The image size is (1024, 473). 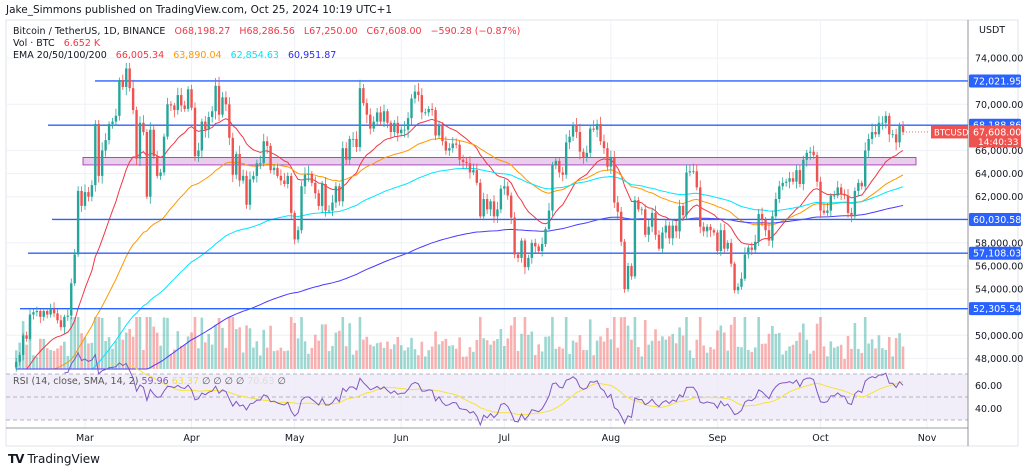 What do you see at coordinates (34, 43) in the screenshot?
I see `volume-label: Vol · BTC` at bounding box center [34, 43].